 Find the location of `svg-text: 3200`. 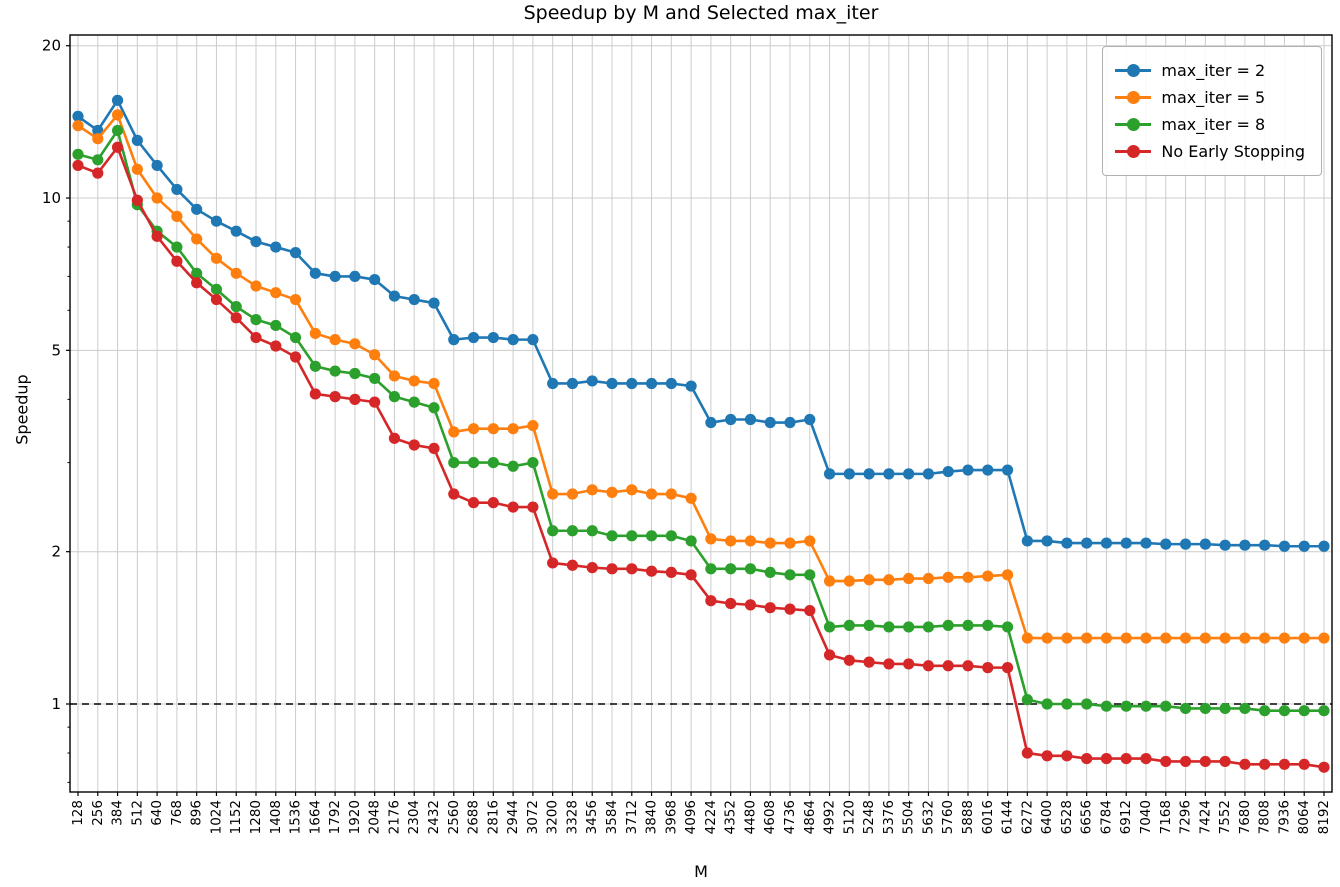

svg-text: 3200 is located at coordinates (553, 817).